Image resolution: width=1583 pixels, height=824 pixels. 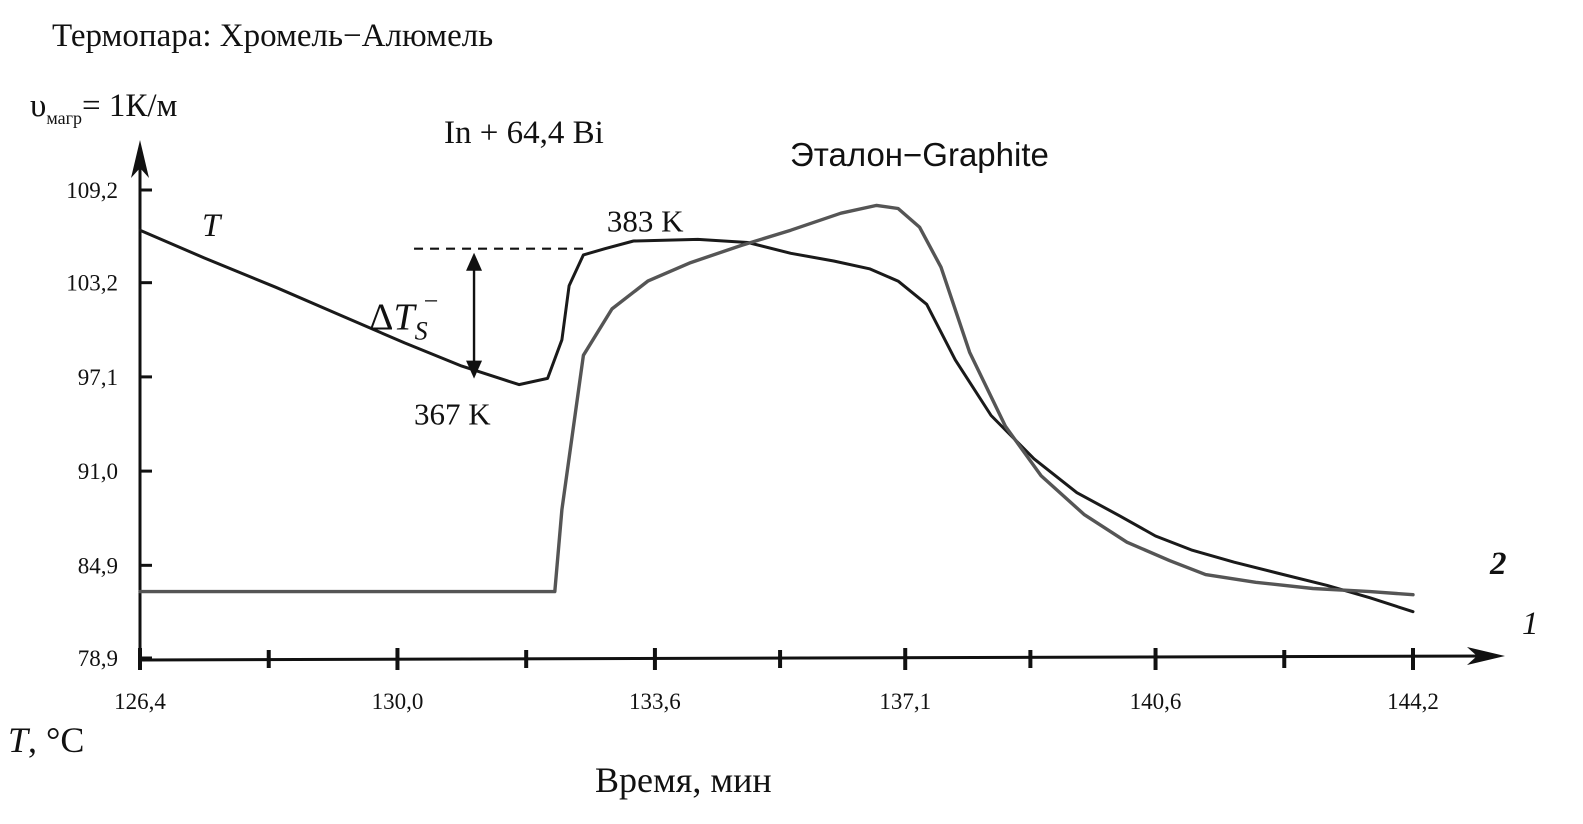 I want to click on heating-rate: υмагр= 1К/м, so click(x=104, y=108).